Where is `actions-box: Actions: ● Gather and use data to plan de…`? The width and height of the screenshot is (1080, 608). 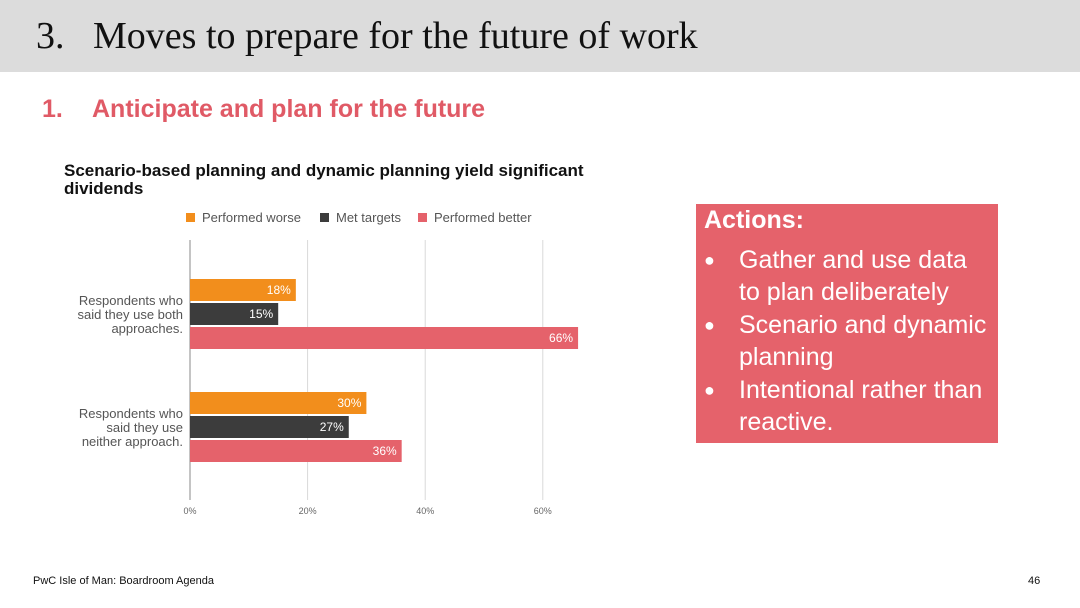
actions-box: Actions: ● Gather and use data to plan de… is located at coordinates (847, 323).